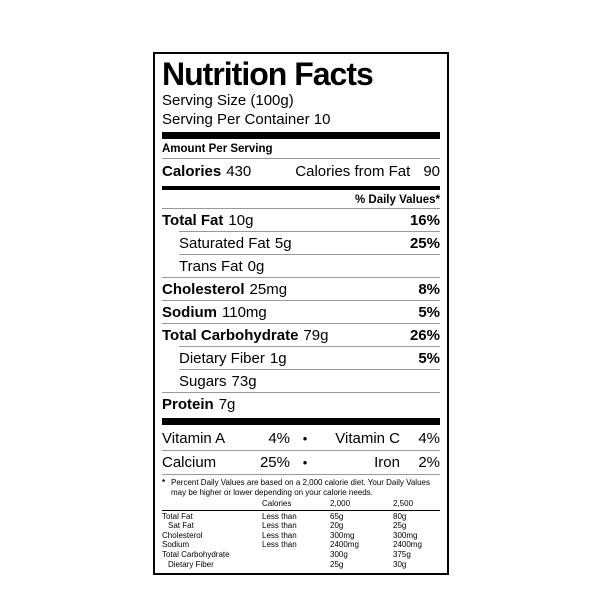 This screenshot has width=600, height=600. What do you see at coordinates (277, 503) in the screenshot?
I see `table-header-calories: Calories` at bounding box center [277, 503].